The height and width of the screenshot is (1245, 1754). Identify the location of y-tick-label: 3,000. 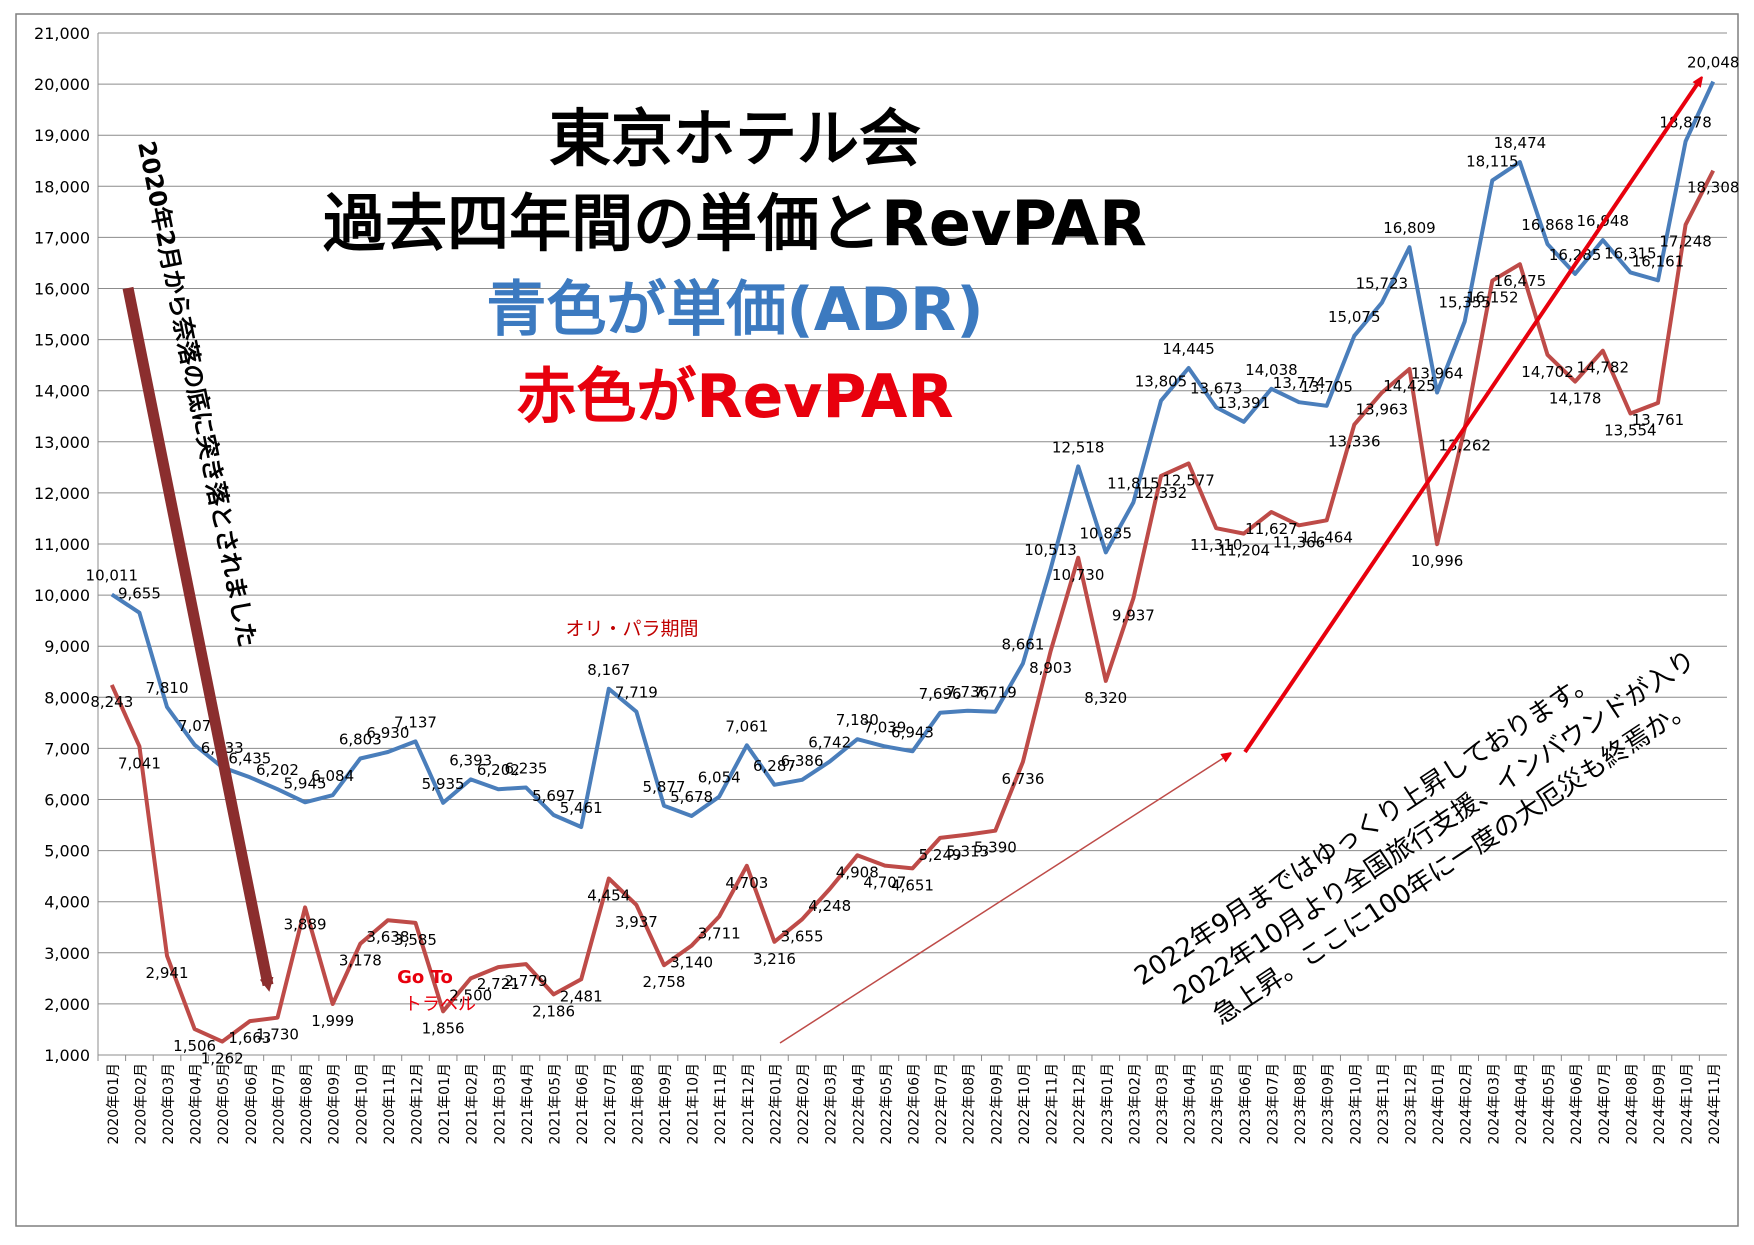
(67, 953).